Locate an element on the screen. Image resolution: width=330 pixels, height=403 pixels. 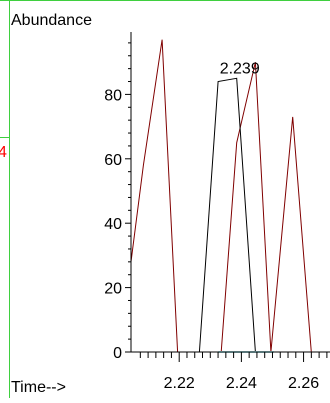
y-tick-label: 60 is located at coordinates (113, 160).